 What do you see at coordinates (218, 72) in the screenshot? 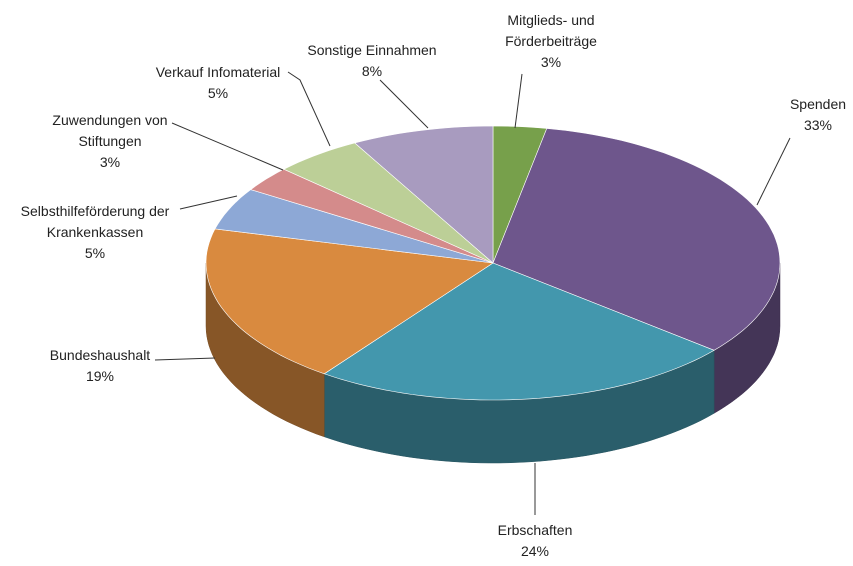
I see `category-label: Verkauf Infomaterial` at bounding box center [218, 72].